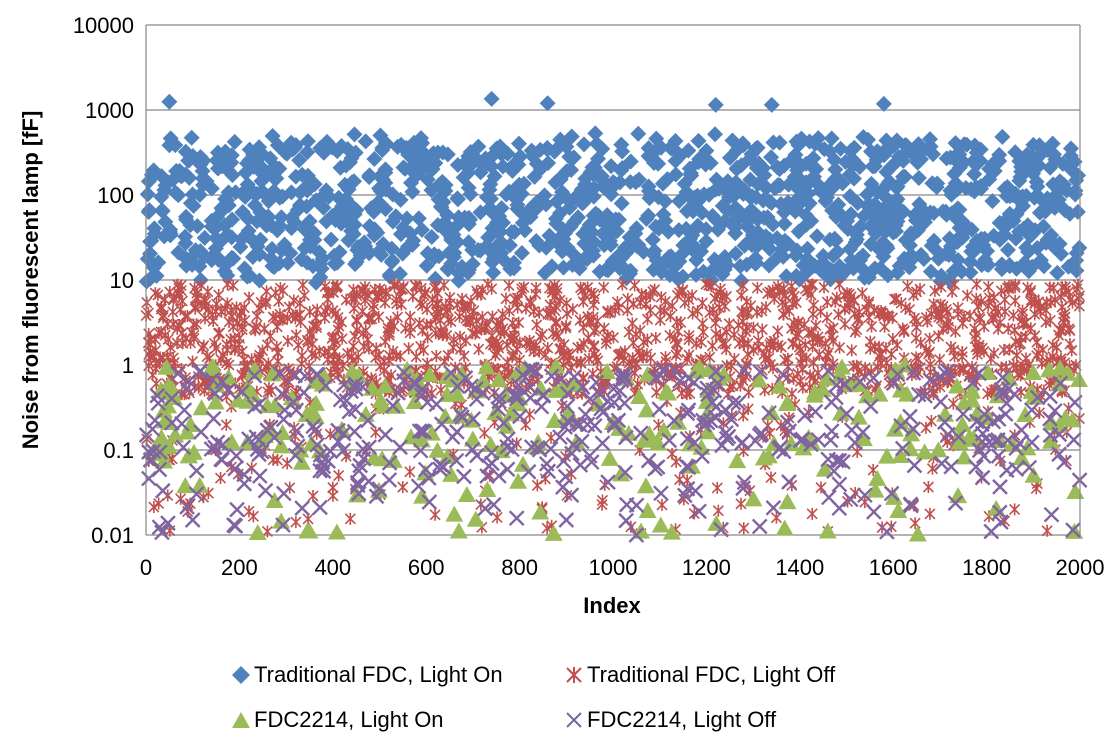 This screenshot has width=1114, height=737. What do you see at coordinates (241, 675) in the screenshot?
I see `diamond-marker-icon` at bounding box center [241, 675].